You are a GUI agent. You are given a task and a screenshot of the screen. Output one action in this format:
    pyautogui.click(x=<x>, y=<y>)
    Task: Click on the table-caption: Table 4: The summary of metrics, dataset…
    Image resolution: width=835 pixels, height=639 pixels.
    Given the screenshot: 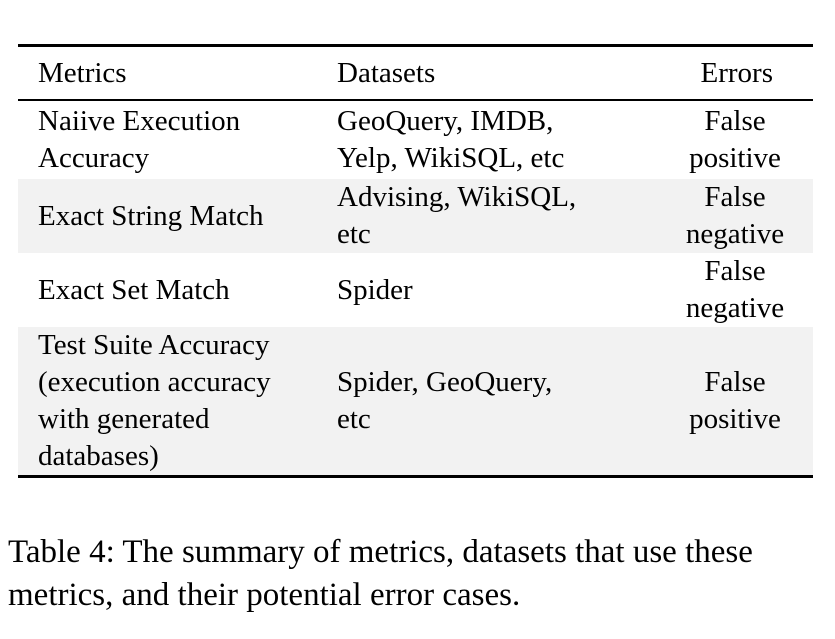 What is the action you would take?
    pyautogui.click(x=418, y=574)
    